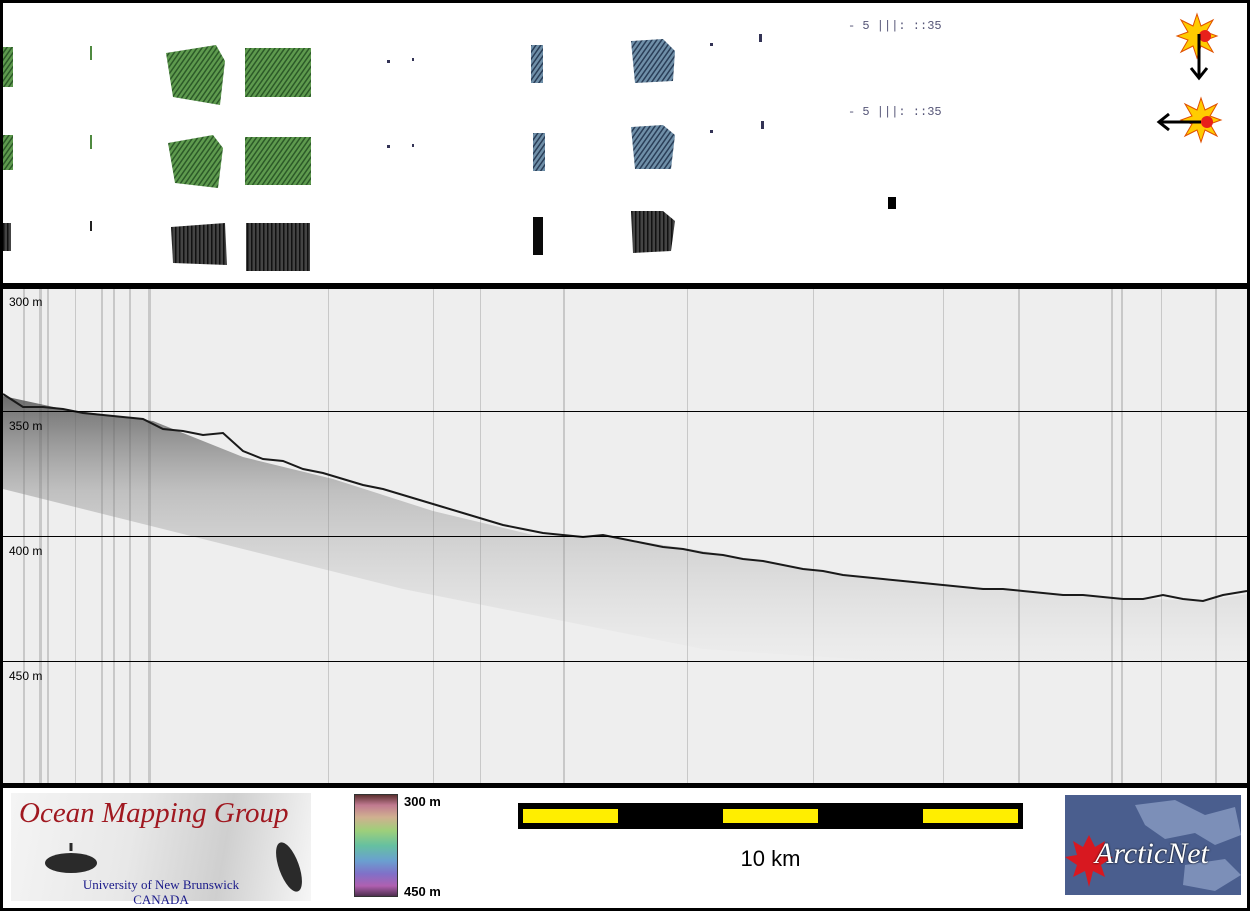 Image resolution: width=1250 pixels, height=911 pixels. I want to click on depth-colorbar, so click(376, 845).